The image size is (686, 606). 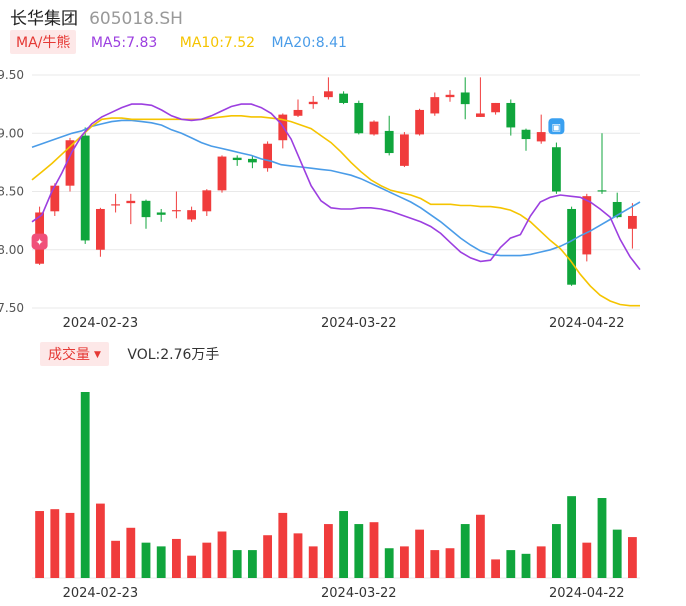 I want to click on ma-legend: MA/牛熊 MA5:7.83 MA10:7.52 MA20:8.41, so click(x=178, y=42).